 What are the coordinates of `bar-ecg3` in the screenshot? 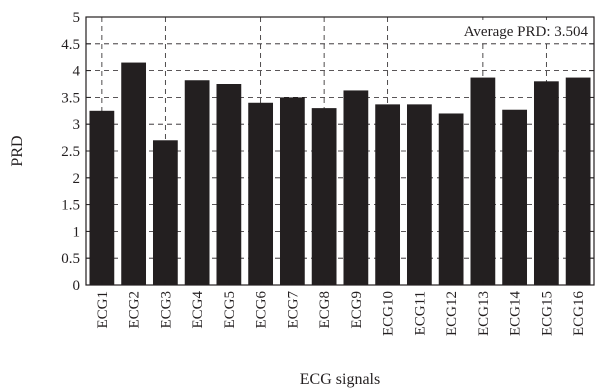 It's located at (165, 212).